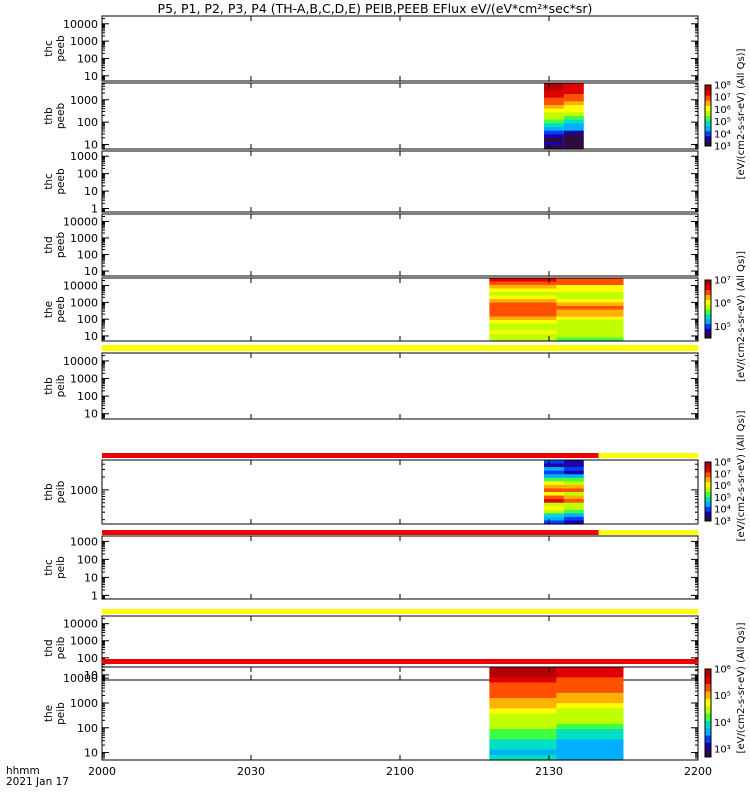 The image size is (750, 800). I want to click on colorbar-tick-label: 10⁸, so click(722, 86).